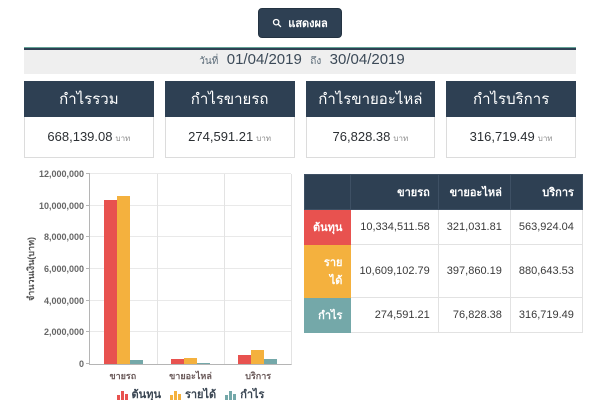 This screenshot has width=600, height=400. What do you see at coordinates (81, 364) in the screenshot?
I see `y-axis-tick-label: 0` at bounding box center [81, 364].